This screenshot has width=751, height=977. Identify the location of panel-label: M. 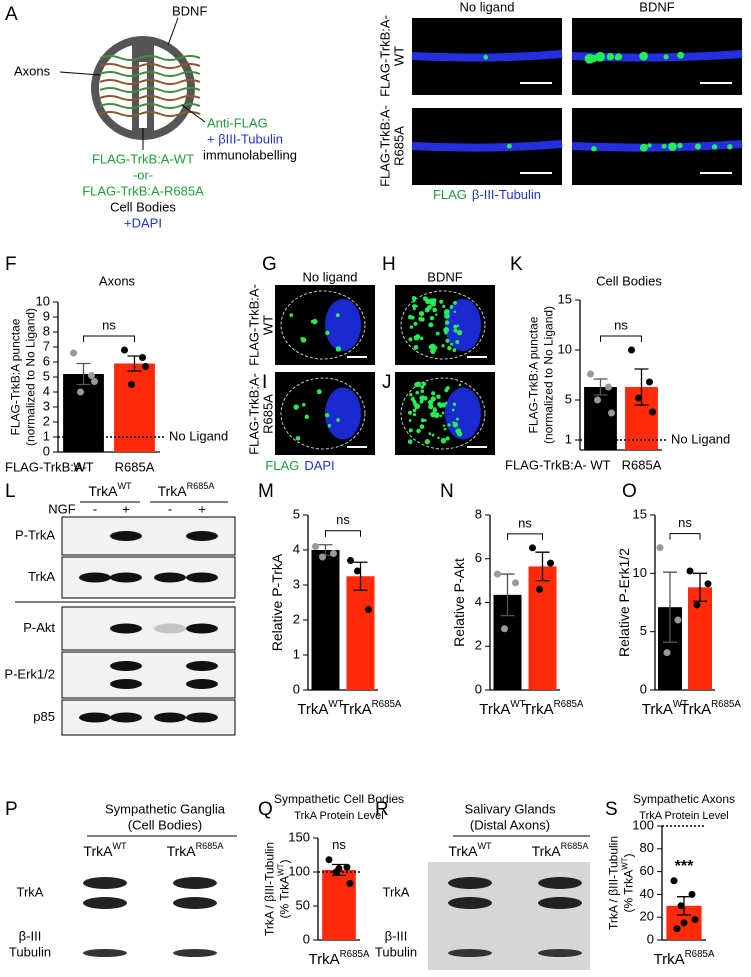
(266, 491).